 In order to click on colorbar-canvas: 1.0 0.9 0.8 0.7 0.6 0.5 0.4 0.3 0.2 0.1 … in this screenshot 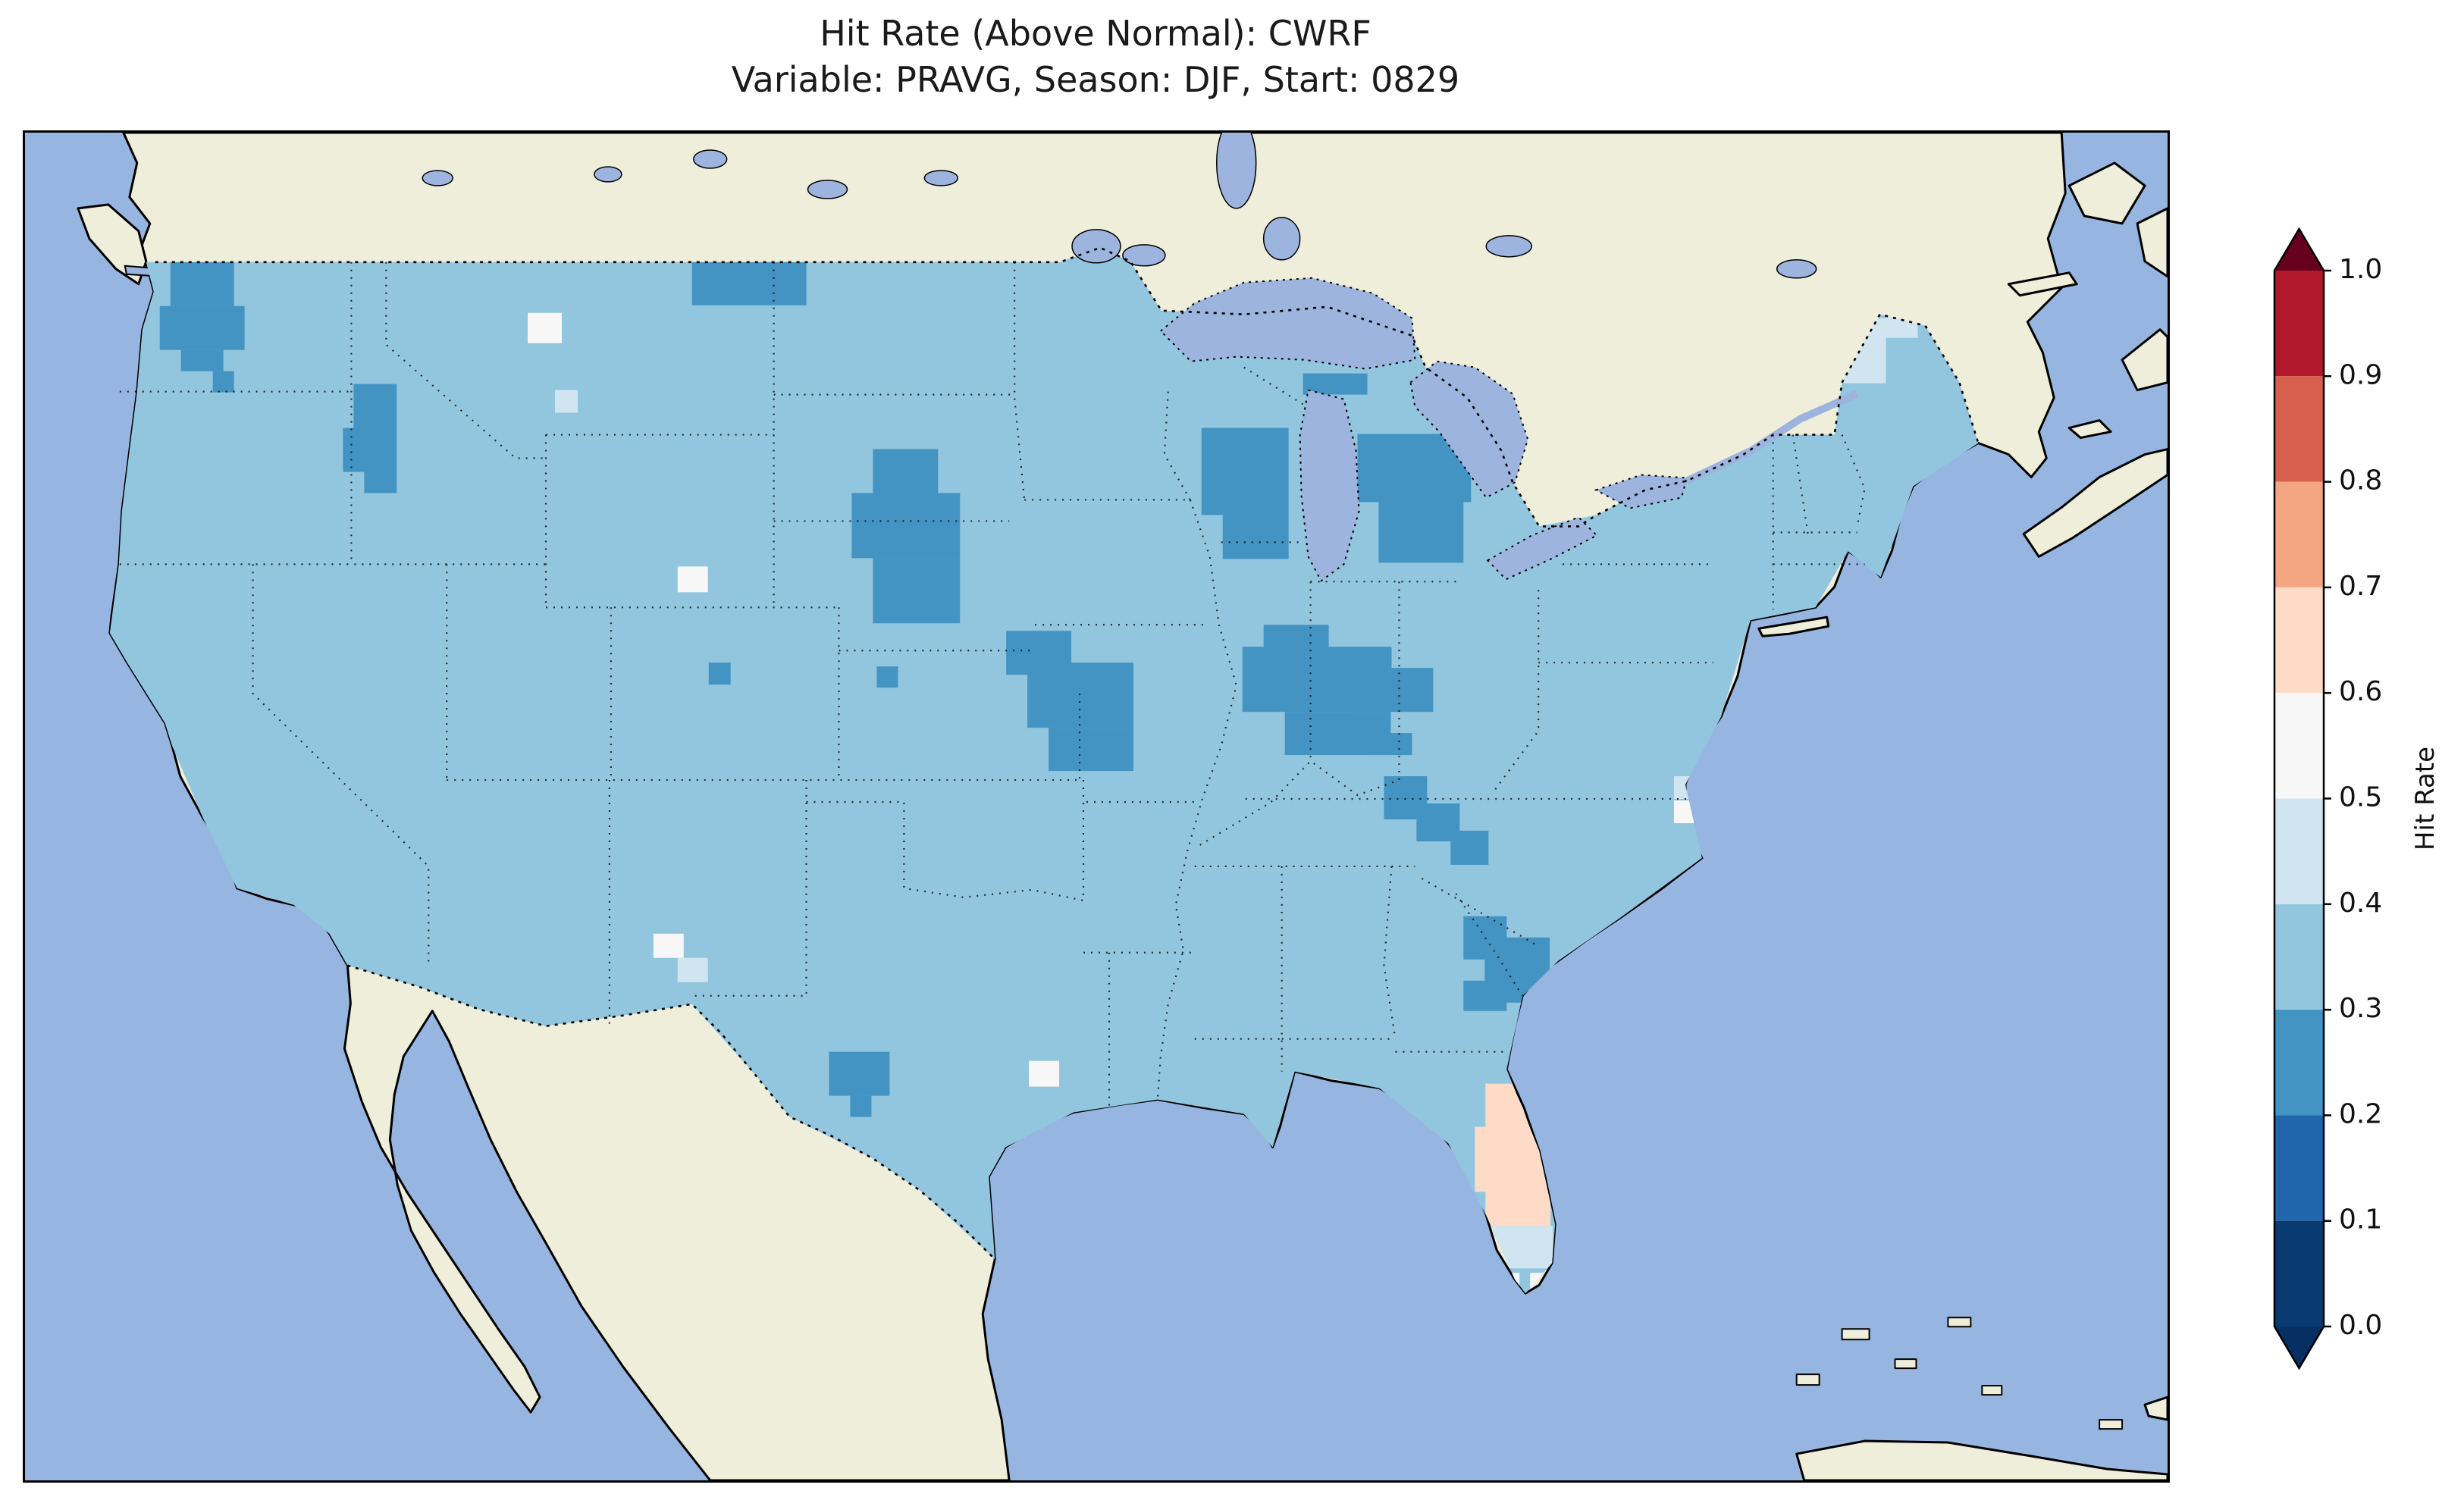, I will do `click(2357, 798)`.